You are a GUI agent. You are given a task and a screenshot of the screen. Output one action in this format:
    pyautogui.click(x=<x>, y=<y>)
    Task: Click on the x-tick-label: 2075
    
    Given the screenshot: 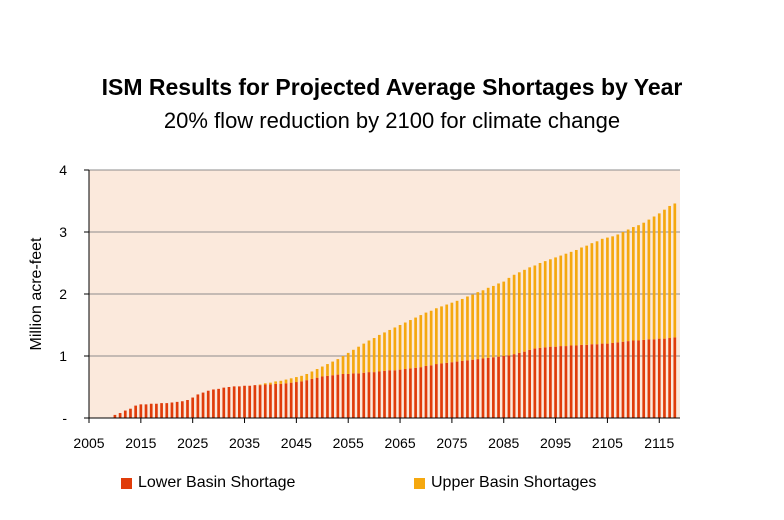 What is the action you would take?
    pyautogui.click(x=451, y=443)
    